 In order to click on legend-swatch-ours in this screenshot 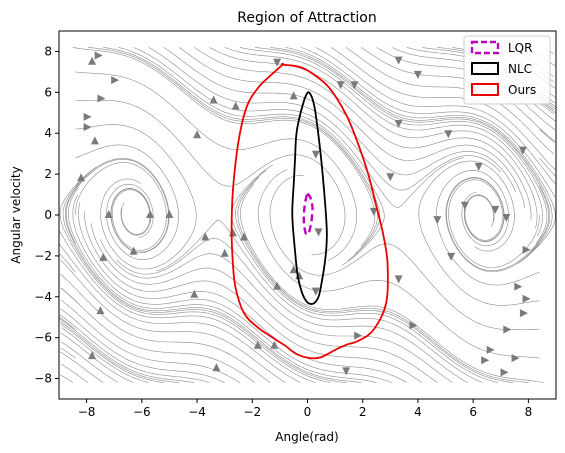, I will do `click(485, 89)`.